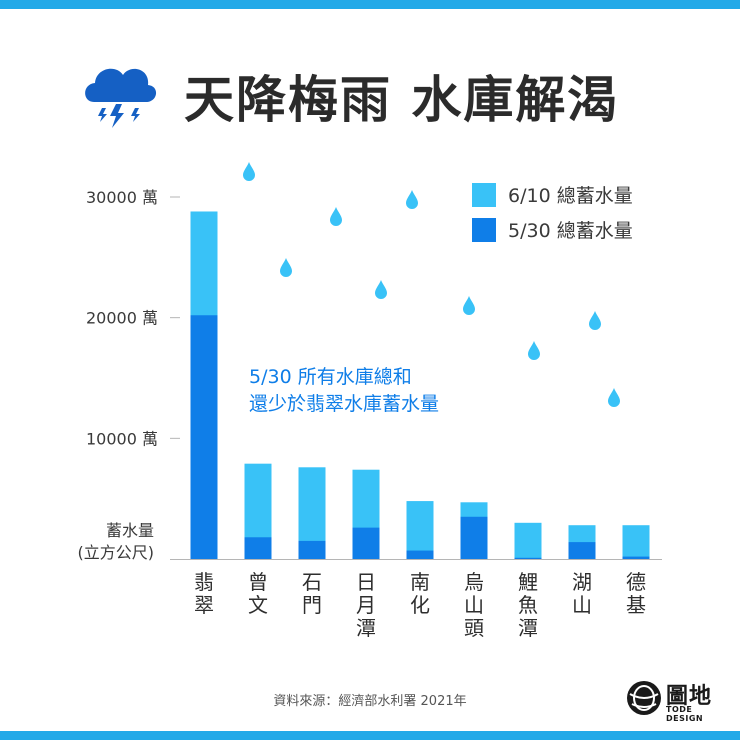  What do you see at coordinates (122, 318) in the screenshot?
I see `y-tick-label: 20000 萬` at bounding box center [122, 318].